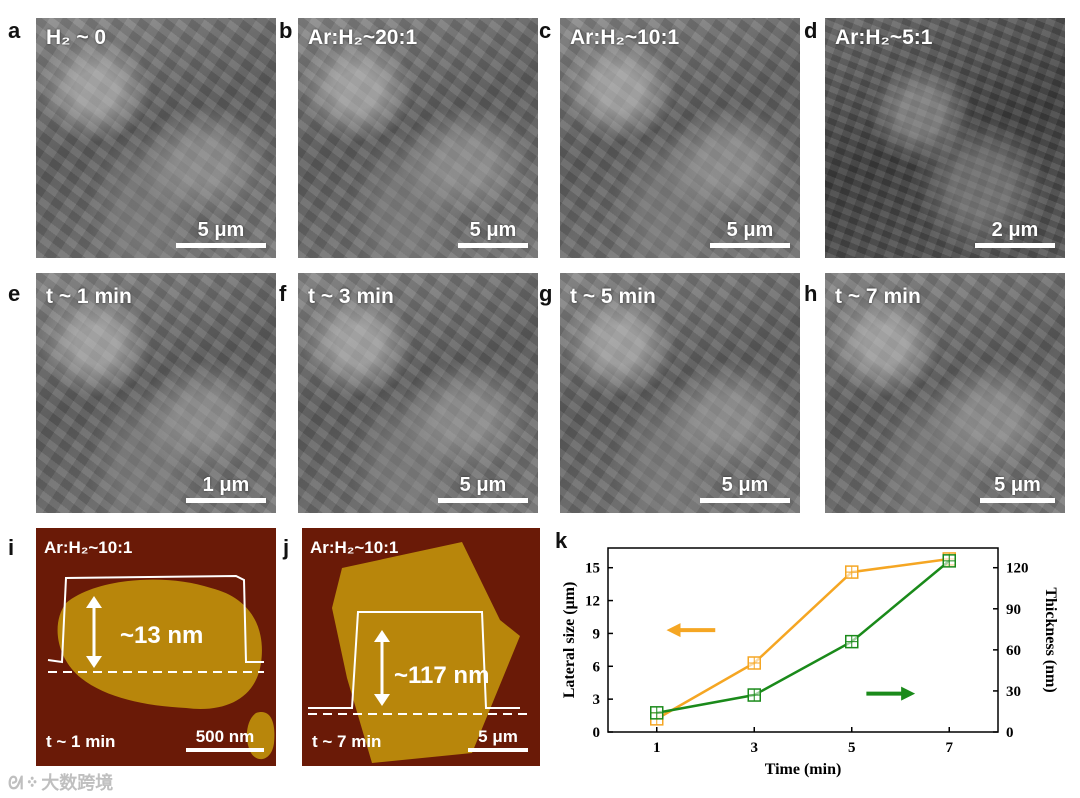  What do you see at coordinates (483, 485) in the screenshot?
I see `scale-label-f: 5 μm` at bounding box center [483, 485].